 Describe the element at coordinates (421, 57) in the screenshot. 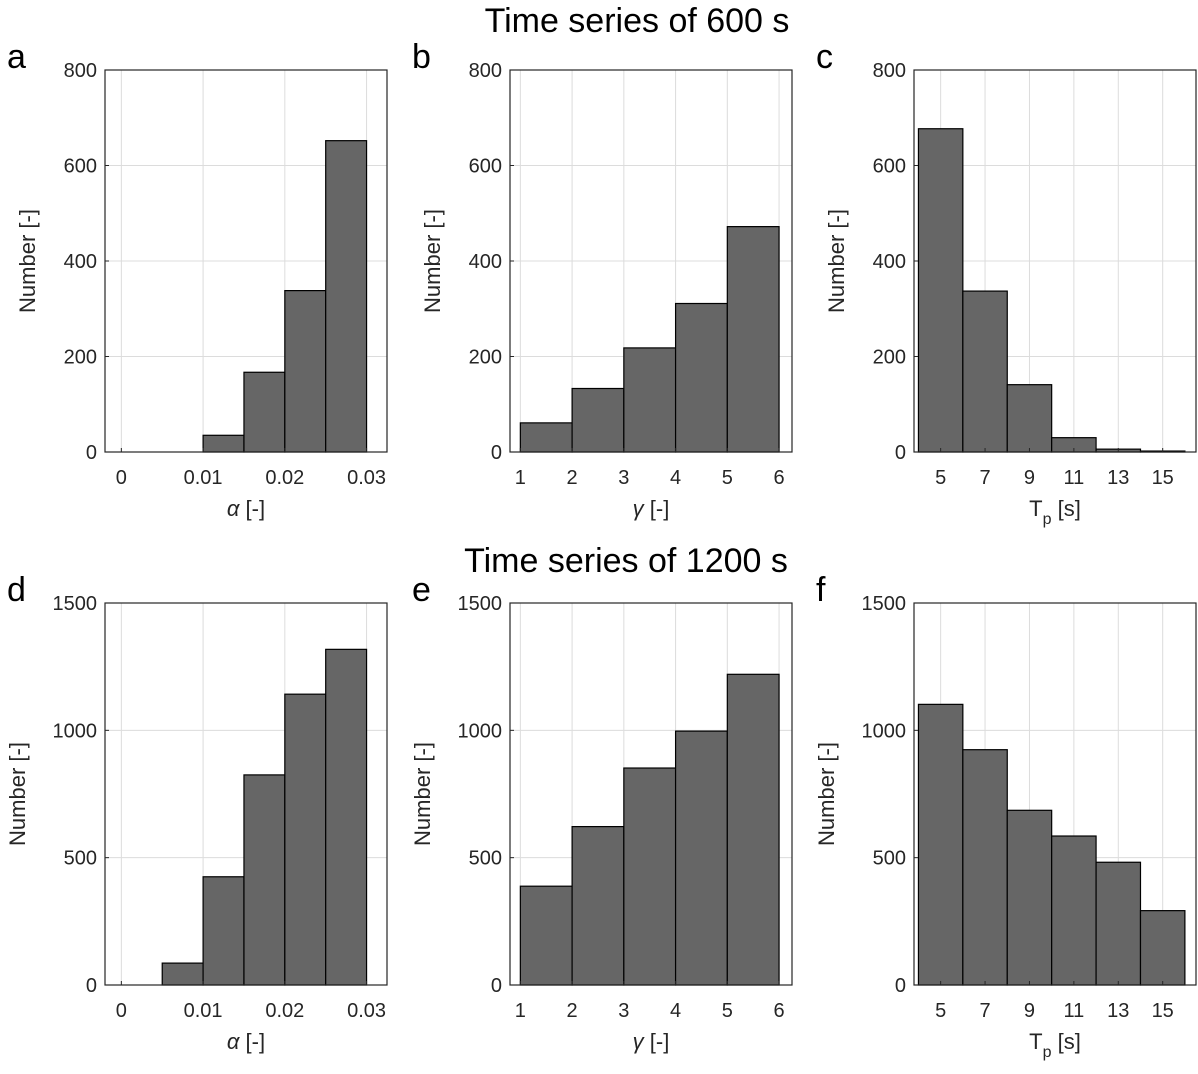

I see `panel-letter: b` at that location.